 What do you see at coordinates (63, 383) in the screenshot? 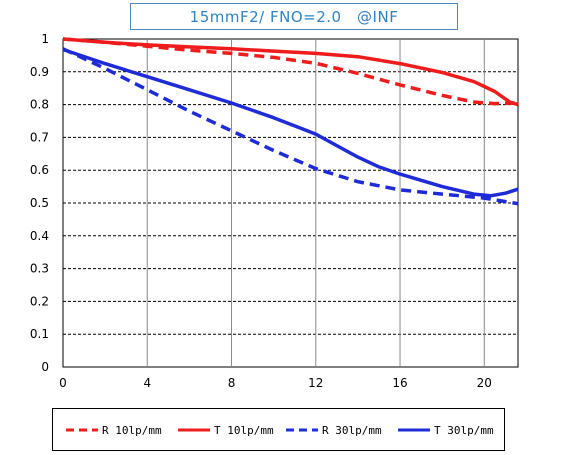
I see `x-tick-label-0: 0` at bounding box center [63, 383].